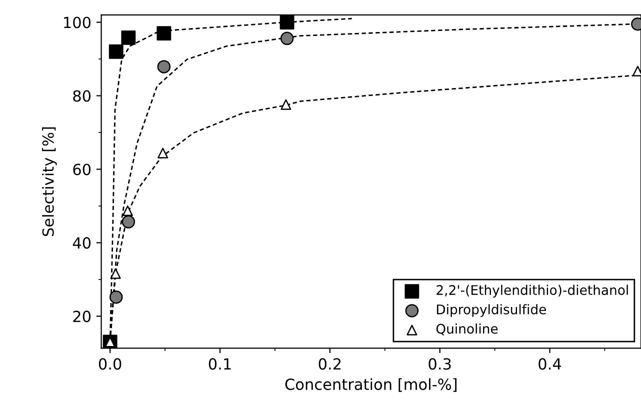 Image resolution: width=641 pixels, height=414 pixels. What do you see at coordinates (110, 364) in the screenshot?
I see `x-tick-label: 0.0` at bounding box center [110, 364].